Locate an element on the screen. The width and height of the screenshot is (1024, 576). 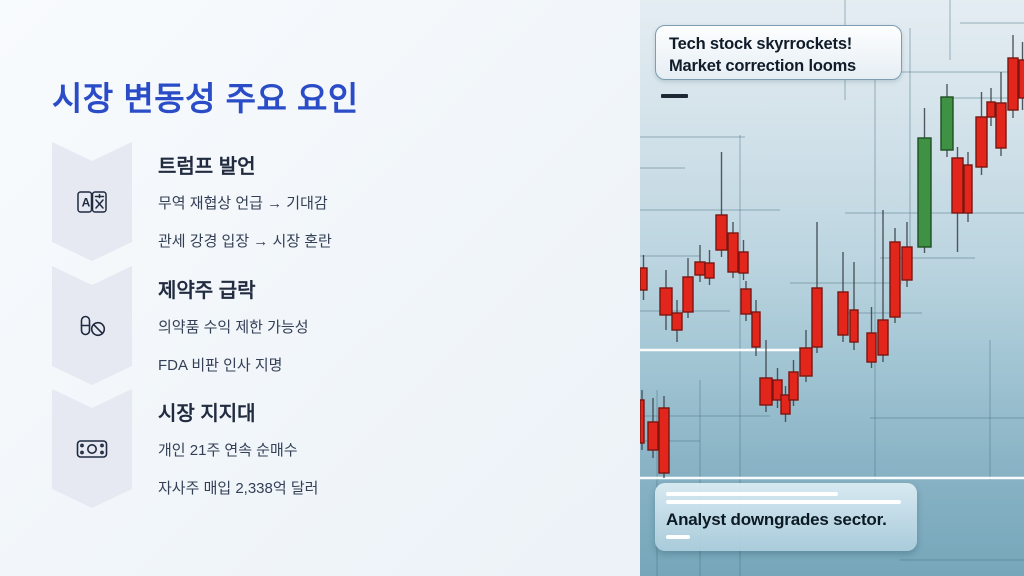
translate-icon: A is located at coordinates (92, 201).